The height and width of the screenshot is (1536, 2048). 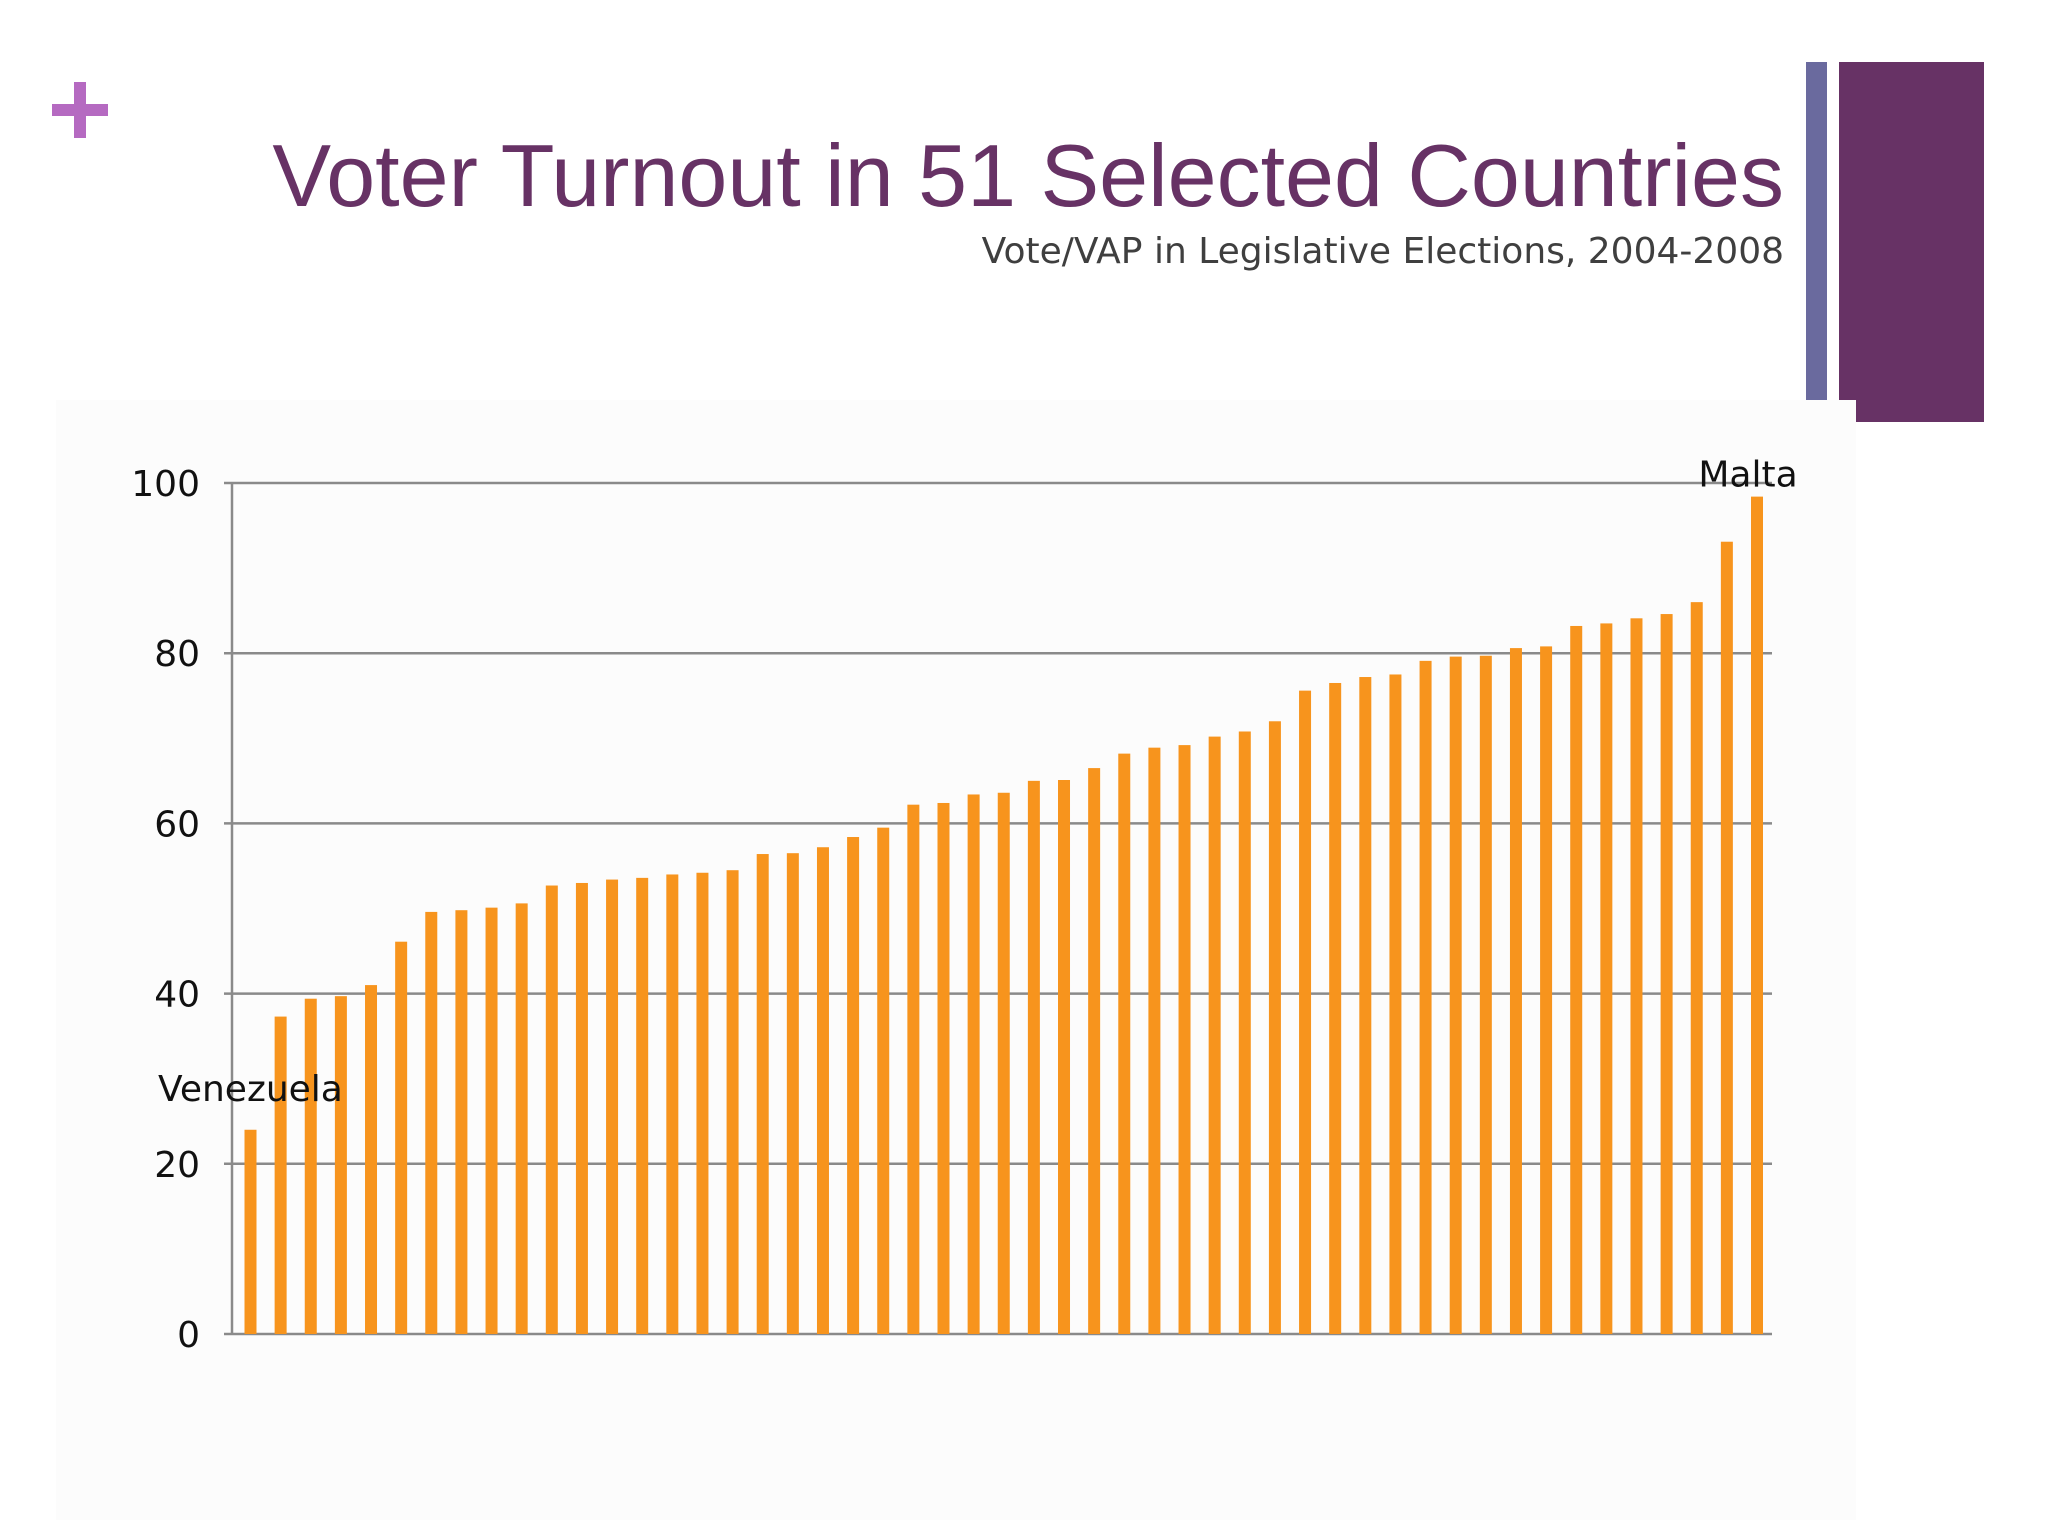 What do you see at coordinates (177, 1165) in the screenshot?
I see `y-tick-label-20: 20` at bounding box center [177, 1165].